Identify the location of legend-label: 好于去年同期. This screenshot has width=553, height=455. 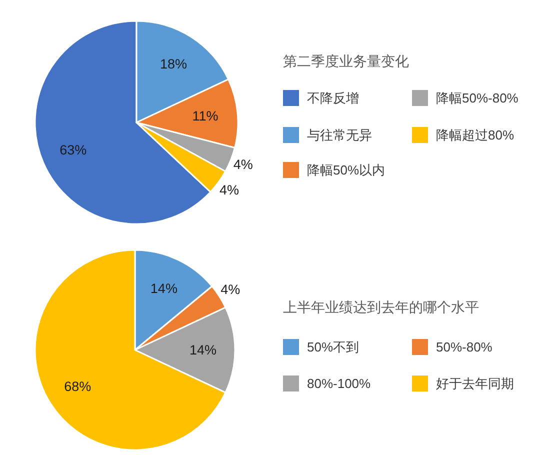
(475, 383).